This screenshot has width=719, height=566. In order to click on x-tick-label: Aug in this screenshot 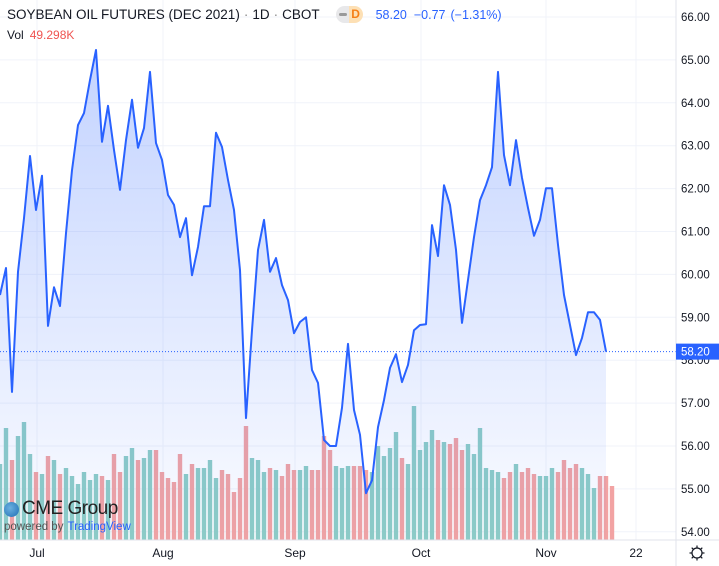, I will do `click(162, 553)`.